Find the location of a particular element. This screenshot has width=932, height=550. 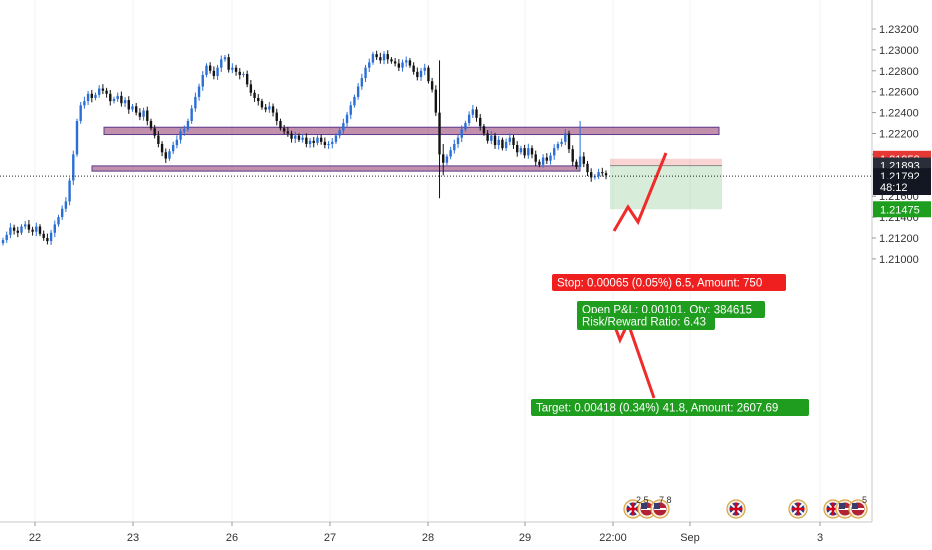

stop-label: Stop: 0.00065 (0.05%) 6.5, Amount: 750 is located at coordinates (659, 284).